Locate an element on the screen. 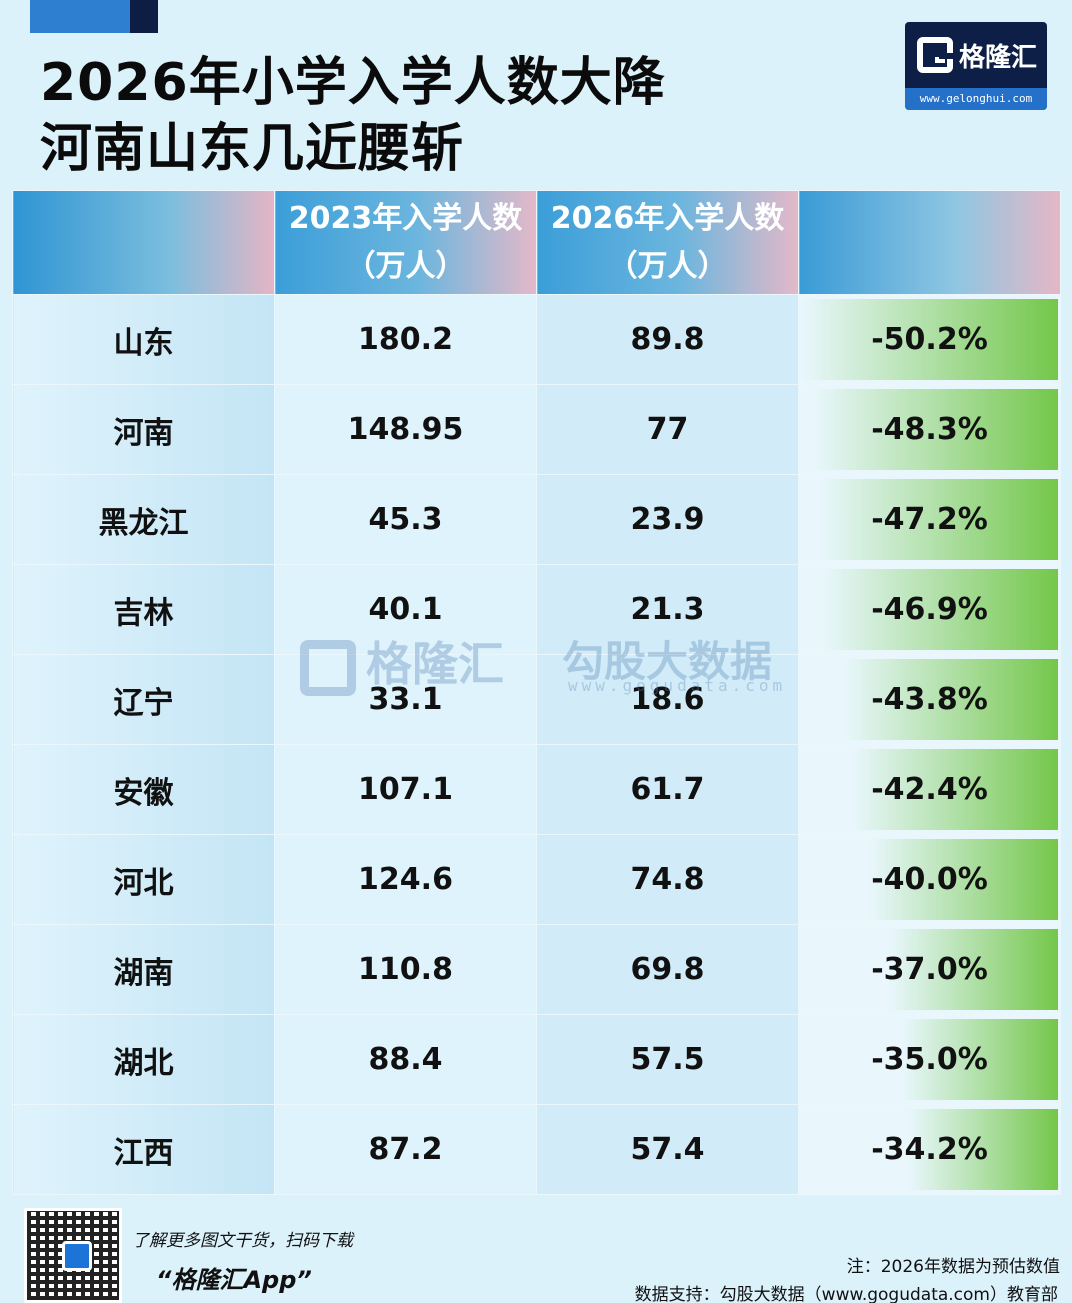  table-row: 黑龙江 45.3 23.9 -47.2% is located at coordinates (536, 519).